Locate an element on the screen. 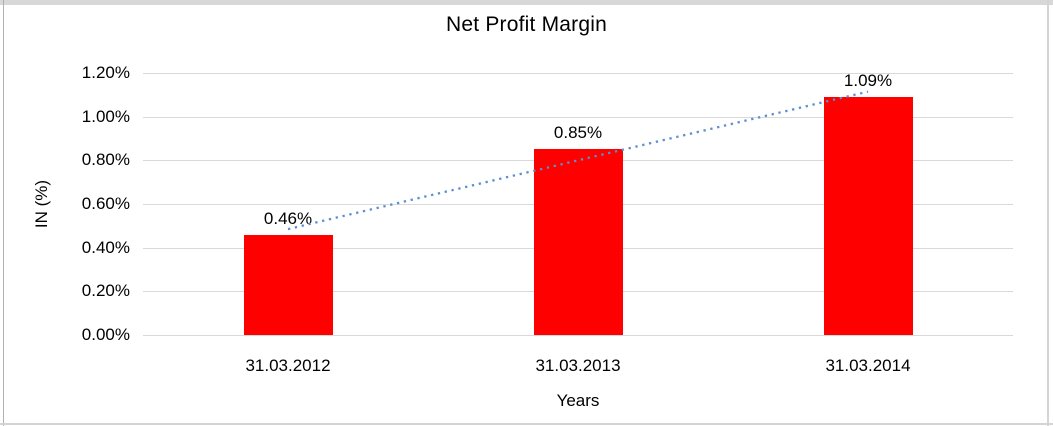  y-axis-title: IN (%) is located at coordinates (41, 204).